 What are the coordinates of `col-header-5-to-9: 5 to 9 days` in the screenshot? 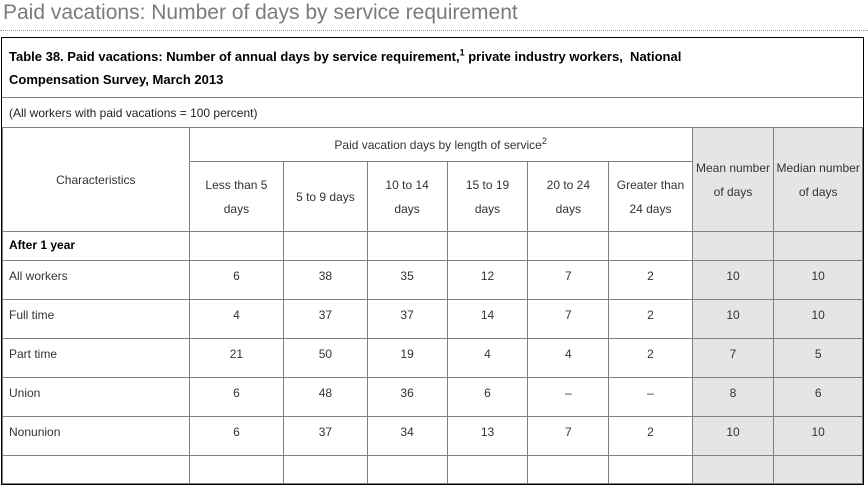 It's located at (325, 196).